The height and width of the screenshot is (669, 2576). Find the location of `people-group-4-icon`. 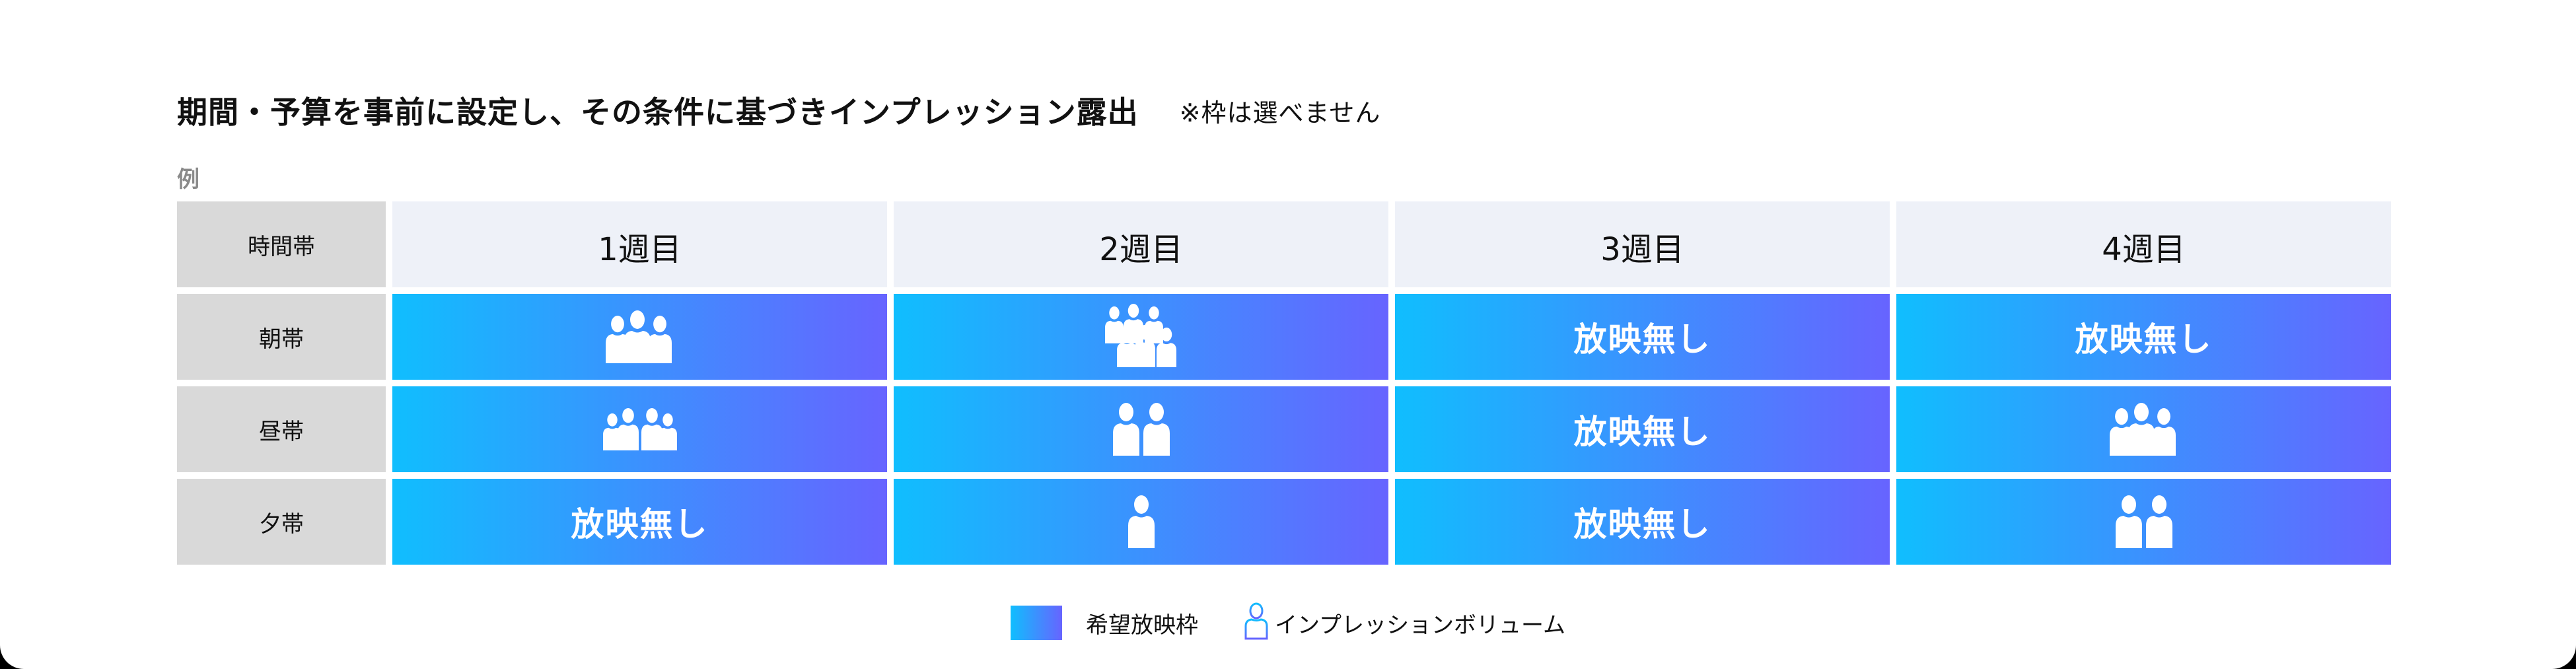

people-group-4-icon is located at coordinates (640, 429).